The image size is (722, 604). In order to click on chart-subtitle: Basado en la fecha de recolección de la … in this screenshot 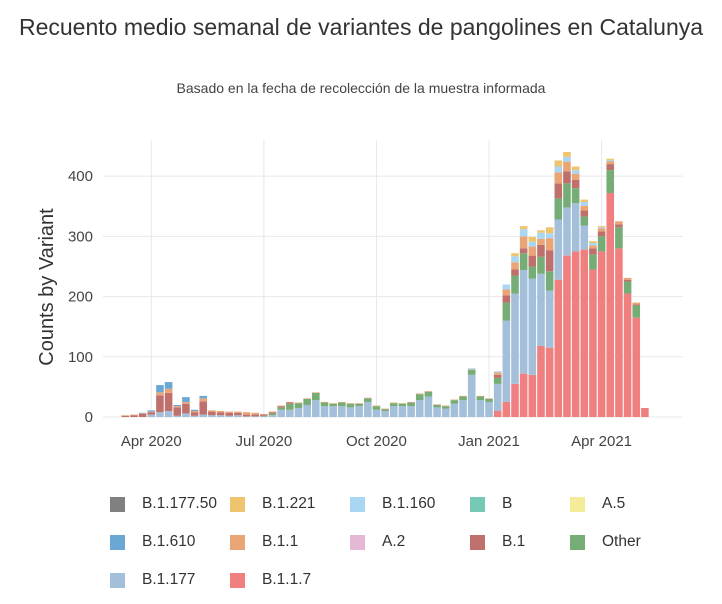, I will do `click(361, 88)`.